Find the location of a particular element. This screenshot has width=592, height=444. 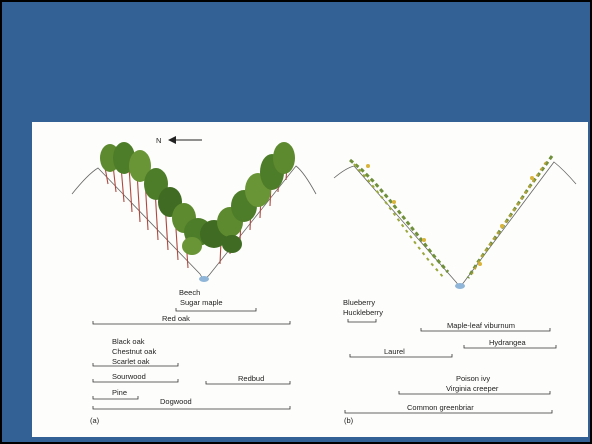

label-scarlet-oak: Scarlet oak is located at coordinates (131, 361).